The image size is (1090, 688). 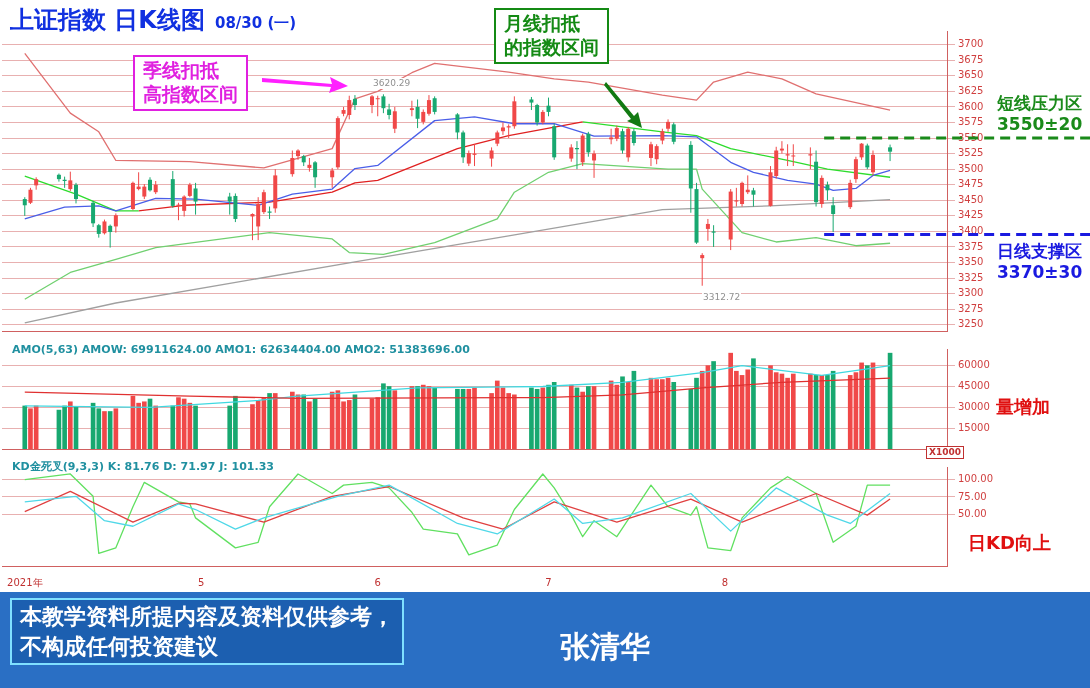 What do you see at coordinates (971, 122) in the screenshot?
I see `y-tick-label: 3575` at bounding box center [971, 122].